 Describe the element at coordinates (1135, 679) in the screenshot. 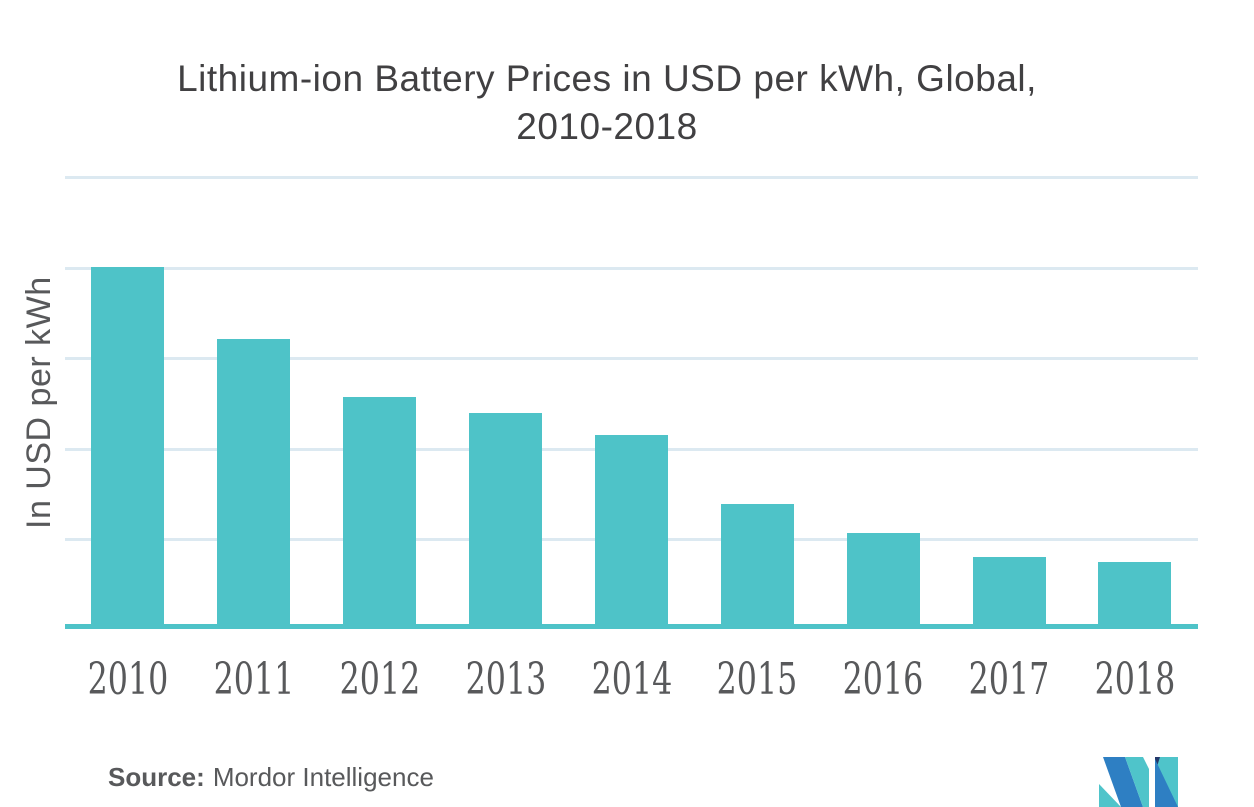

I see `x-tick-2018: 2018` at that location.